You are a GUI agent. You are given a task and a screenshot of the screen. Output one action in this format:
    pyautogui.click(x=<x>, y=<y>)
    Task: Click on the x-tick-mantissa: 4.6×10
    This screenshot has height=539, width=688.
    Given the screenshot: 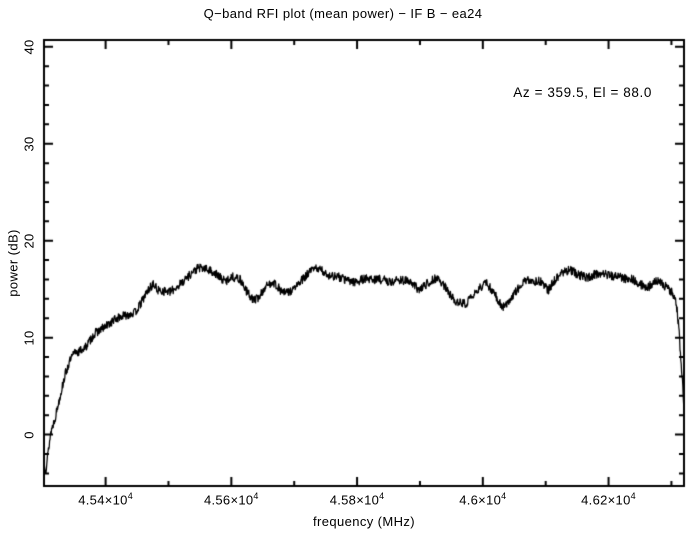 What is the action you would take?
    pyautogui.click(x=480, y=500)
    